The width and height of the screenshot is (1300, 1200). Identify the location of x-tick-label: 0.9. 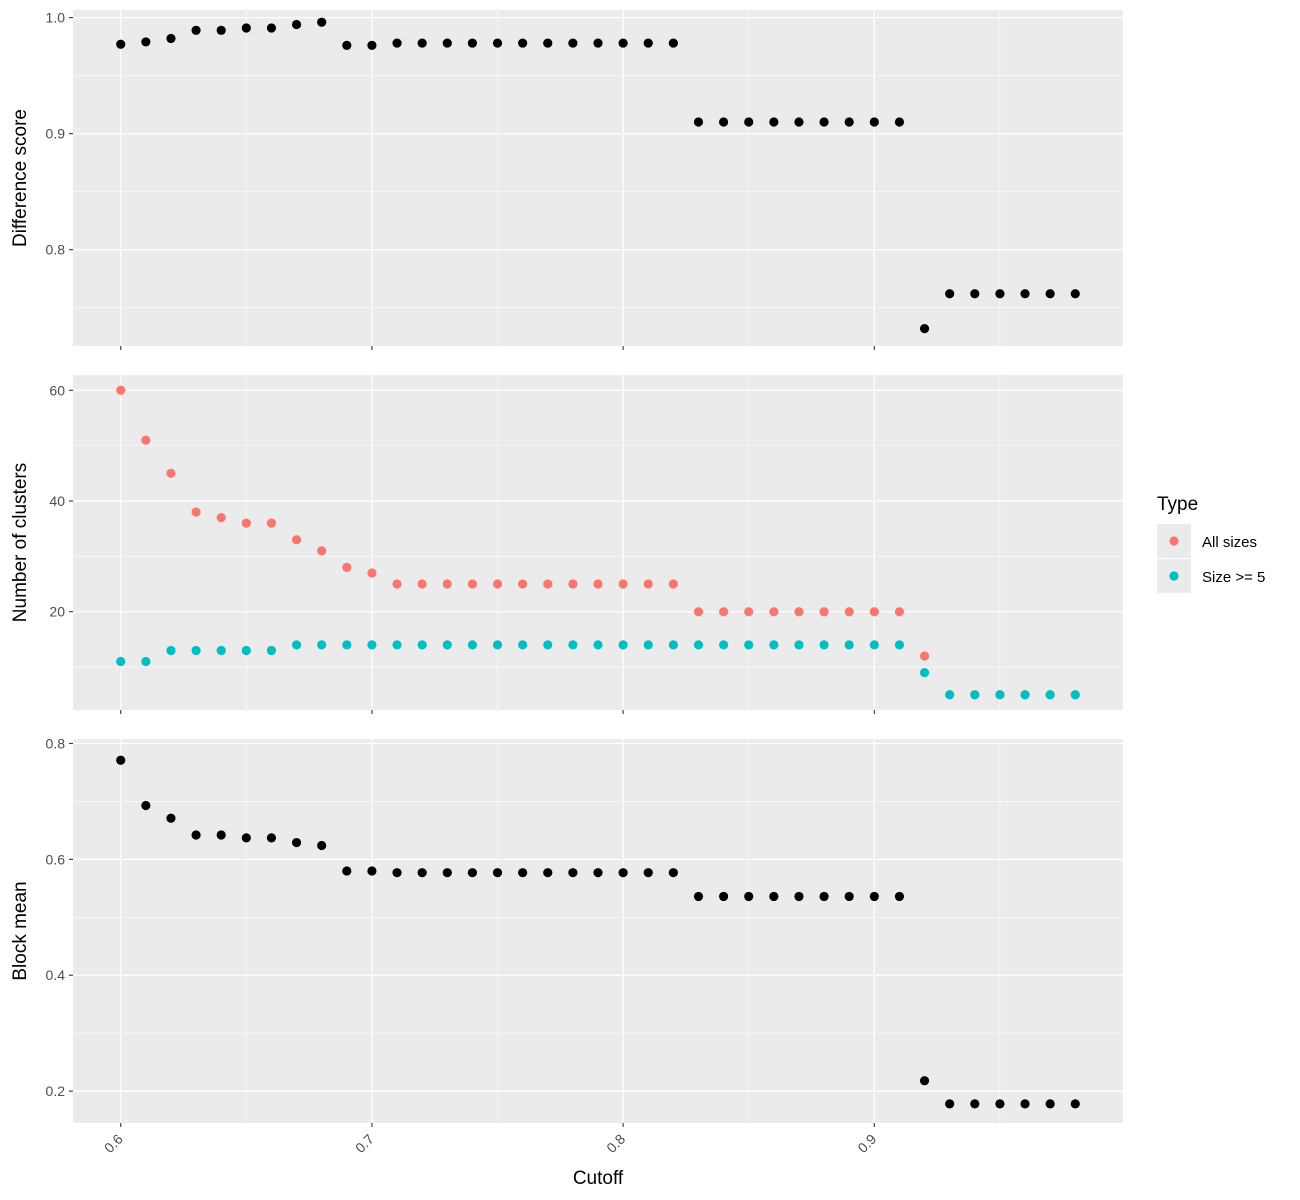
(866, 1143).